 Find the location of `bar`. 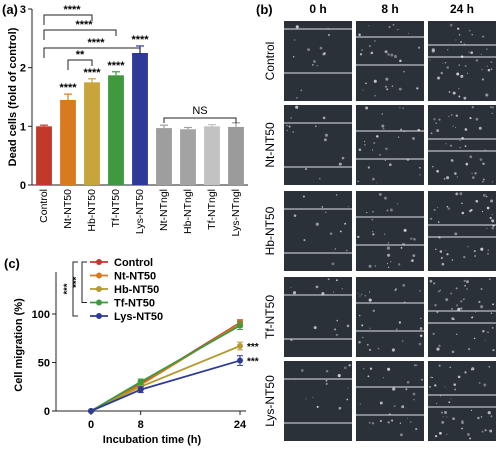

bar is located at coordinates (188, 157).